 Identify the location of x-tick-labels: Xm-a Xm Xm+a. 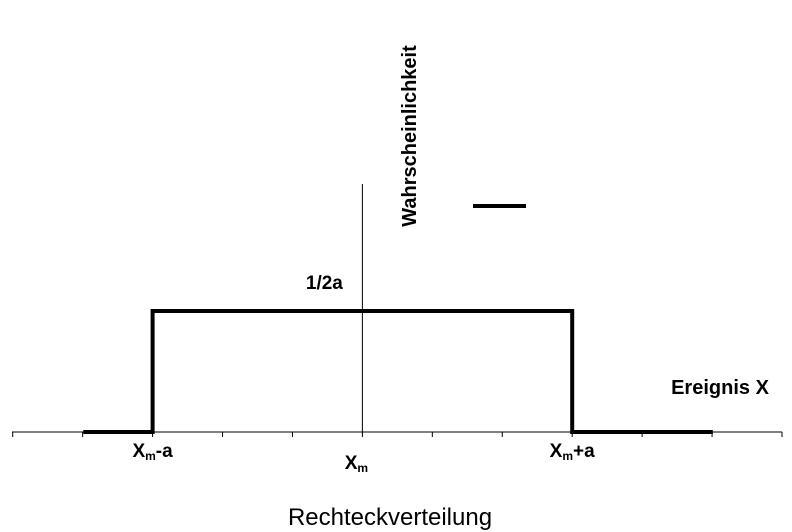
(363, 458).